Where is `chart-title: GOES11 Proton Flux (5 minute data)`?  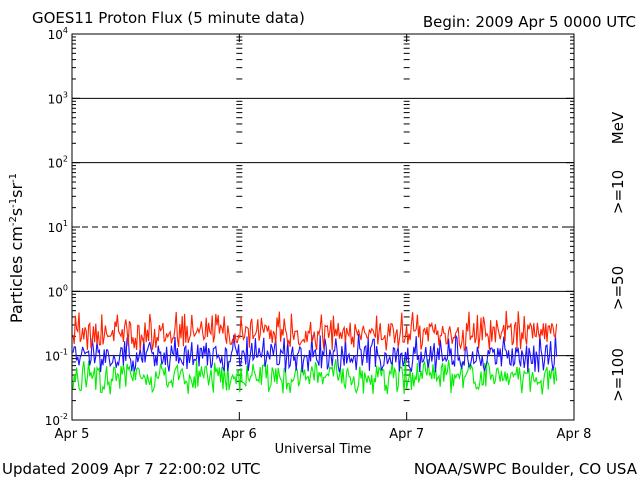
chart-title: GOES11 Proton Flux (5 minute data) is located at coordinates (168, 18).